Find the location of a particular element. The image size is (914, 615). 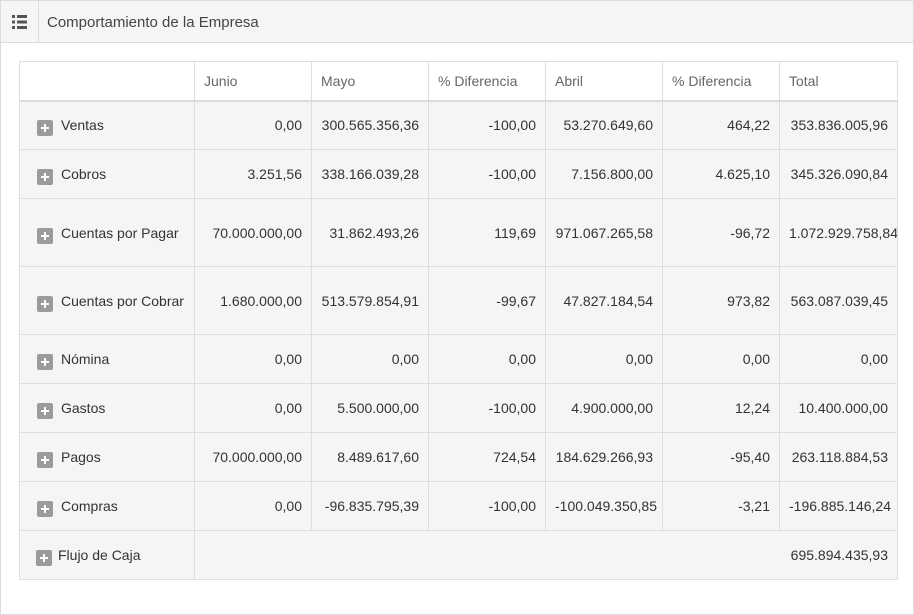

cell: -96,72 is located at coordinates (721, 232).